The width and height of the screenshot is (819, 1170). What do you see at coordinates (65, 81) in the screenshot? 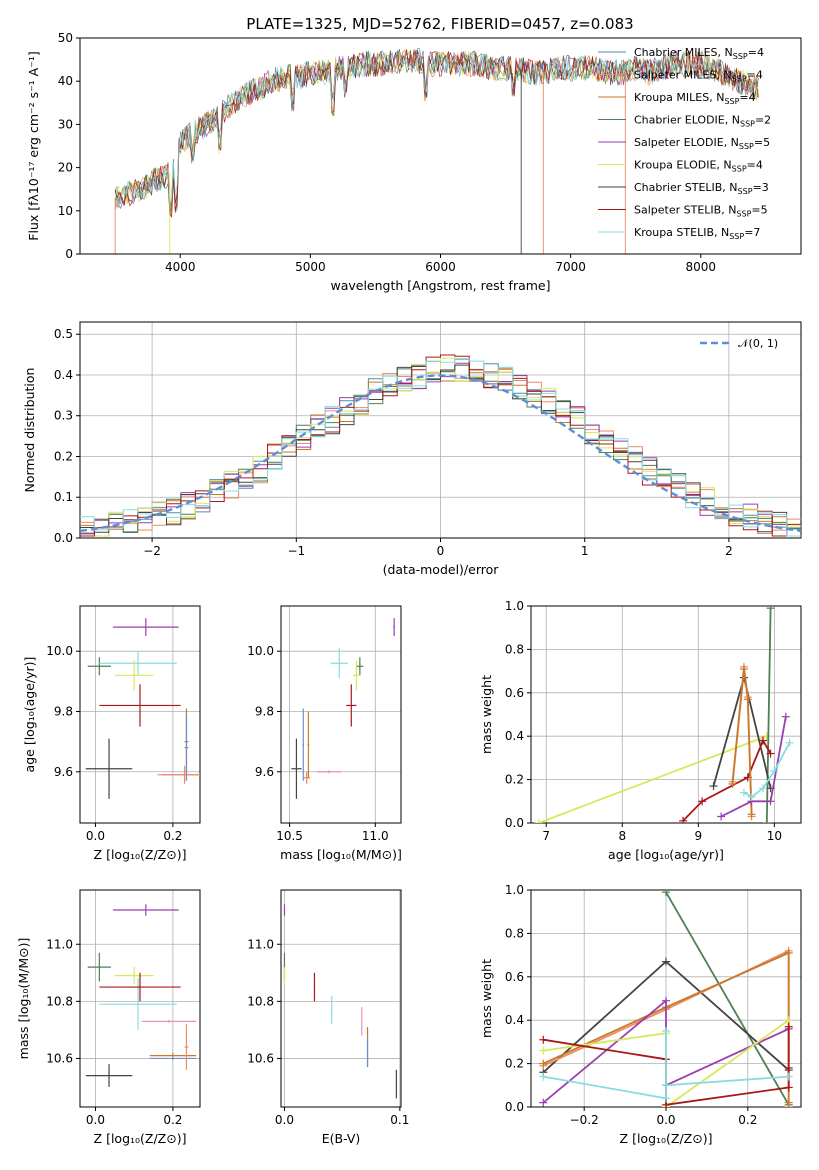
I see `y-tick-label: 40` at bounding box center [65, 81].